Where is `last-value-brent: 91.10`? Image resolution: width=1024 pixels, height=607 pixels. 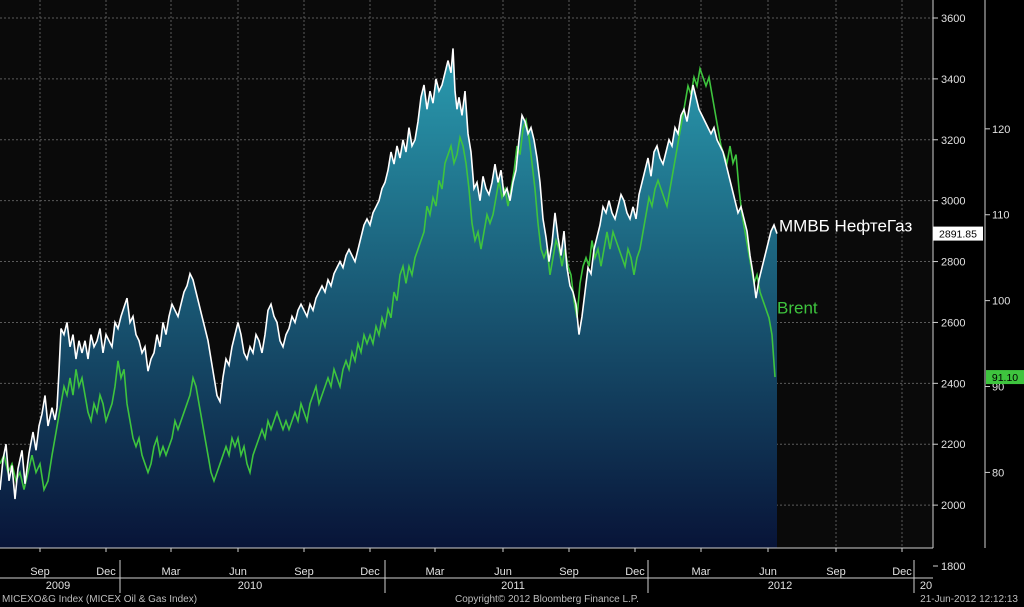
last-value-brent: 91.10 is located at coordinates (1005, 378).